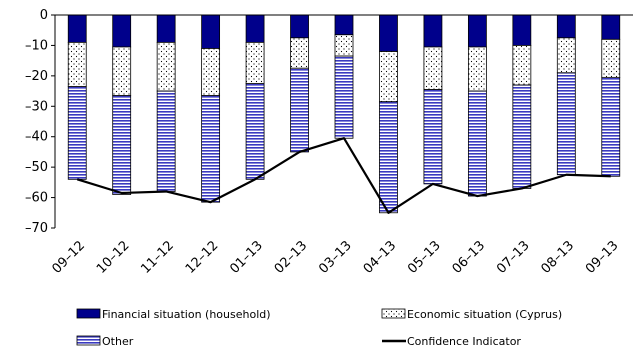  What do you see at coordinates (44, 15) in the screenshot?
I see `y-tick-label: 0` at bounding box center [44, 15].